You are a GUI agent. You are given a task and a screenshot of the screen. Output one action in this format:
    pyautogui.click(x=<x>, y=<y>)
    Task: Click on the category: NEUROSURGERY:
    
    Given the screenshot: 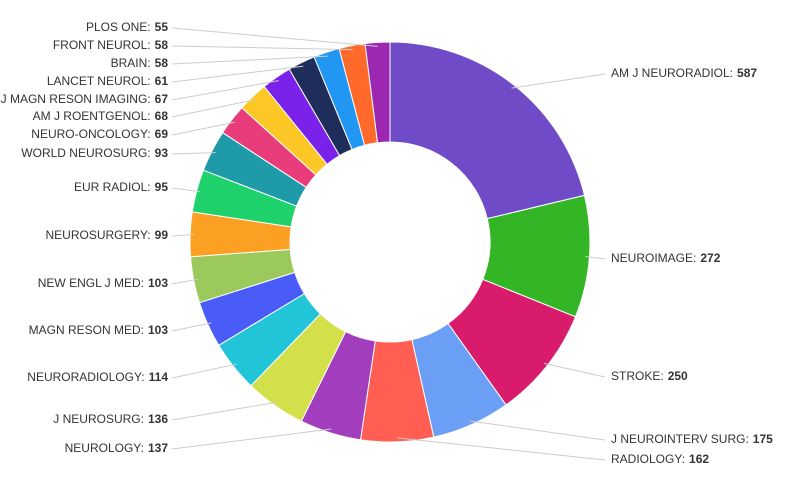 What is the action you would take?
    pyautogui.click(x=98, y=235)
    